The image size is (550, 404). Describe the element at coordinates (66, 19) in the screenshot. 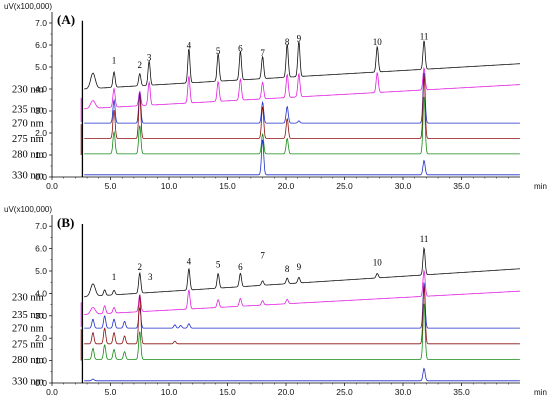

I see `panel-label: (A)` at that location.